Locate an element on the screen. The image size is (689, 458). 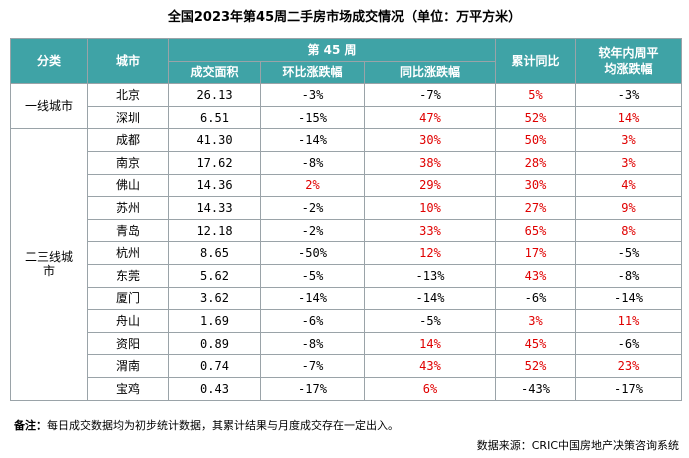
cell-volume: 0.43 is located at coordinates (214, 388).